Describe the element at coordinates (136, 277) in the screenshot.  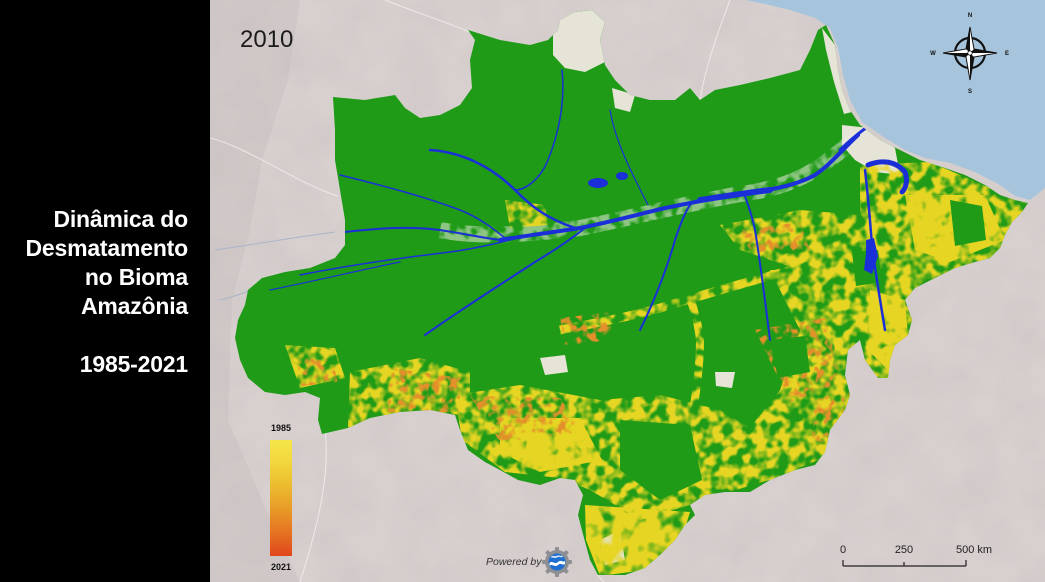
I see `title-line-3: no Bioma` at that location.